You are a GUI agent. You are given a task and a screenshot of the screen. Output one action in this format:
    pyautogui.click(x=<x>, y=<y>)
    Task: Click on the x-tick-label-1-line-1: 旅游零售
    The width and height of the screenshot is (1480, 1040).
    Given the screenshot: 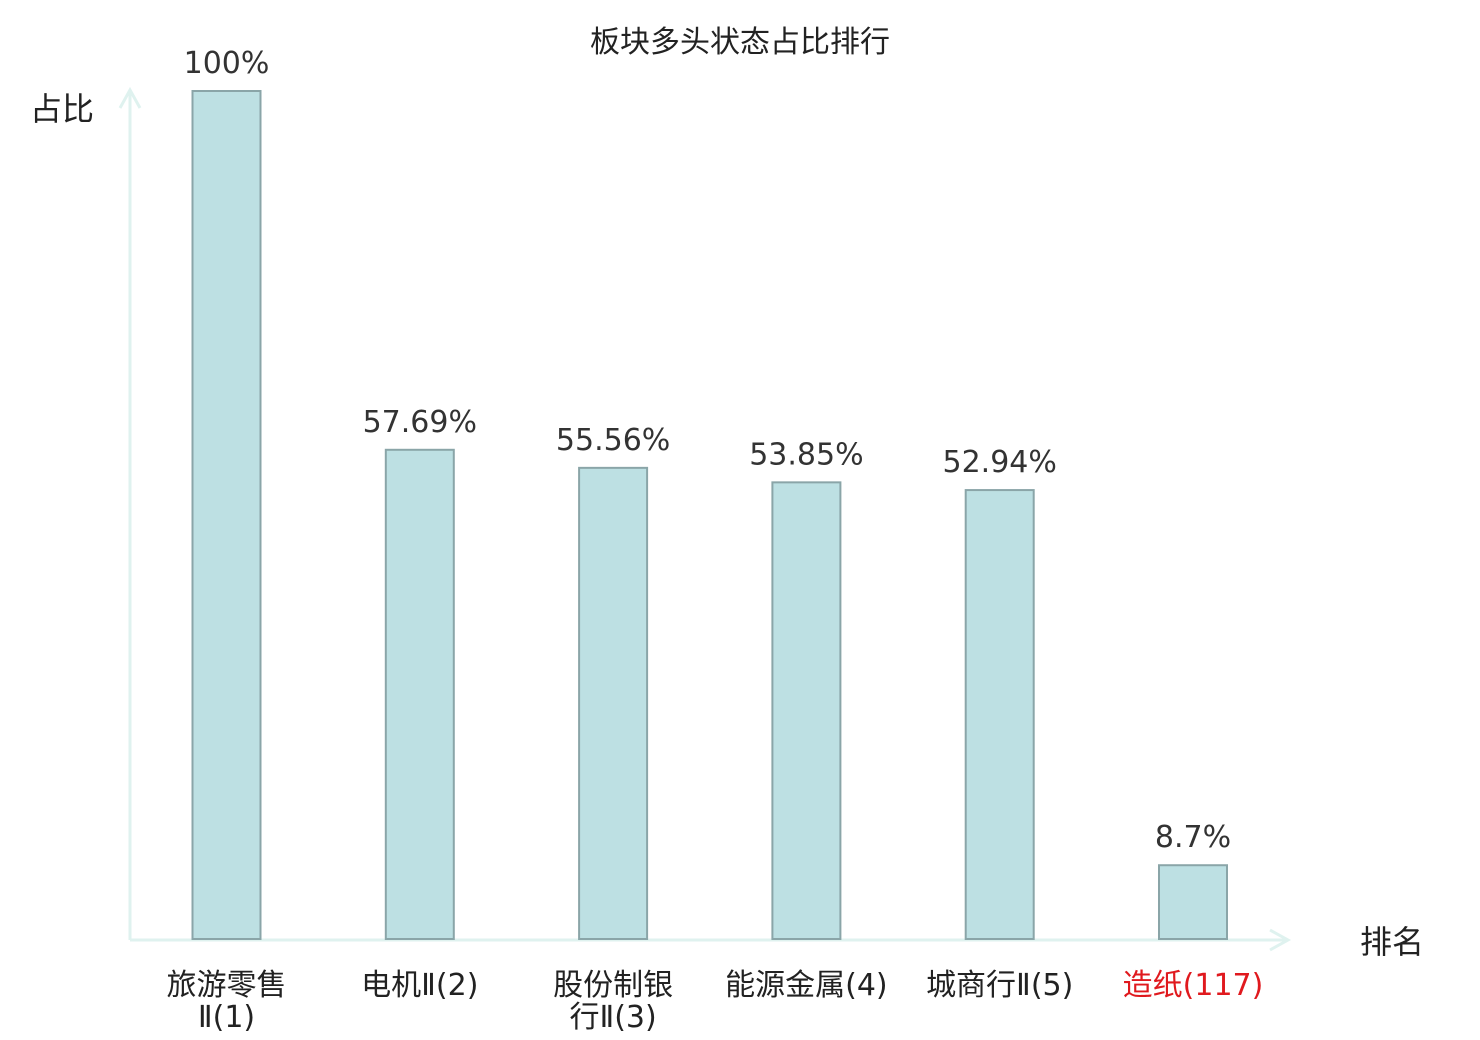 What is the action you would take?
    pyautogui.click(x=227, y=985)
    